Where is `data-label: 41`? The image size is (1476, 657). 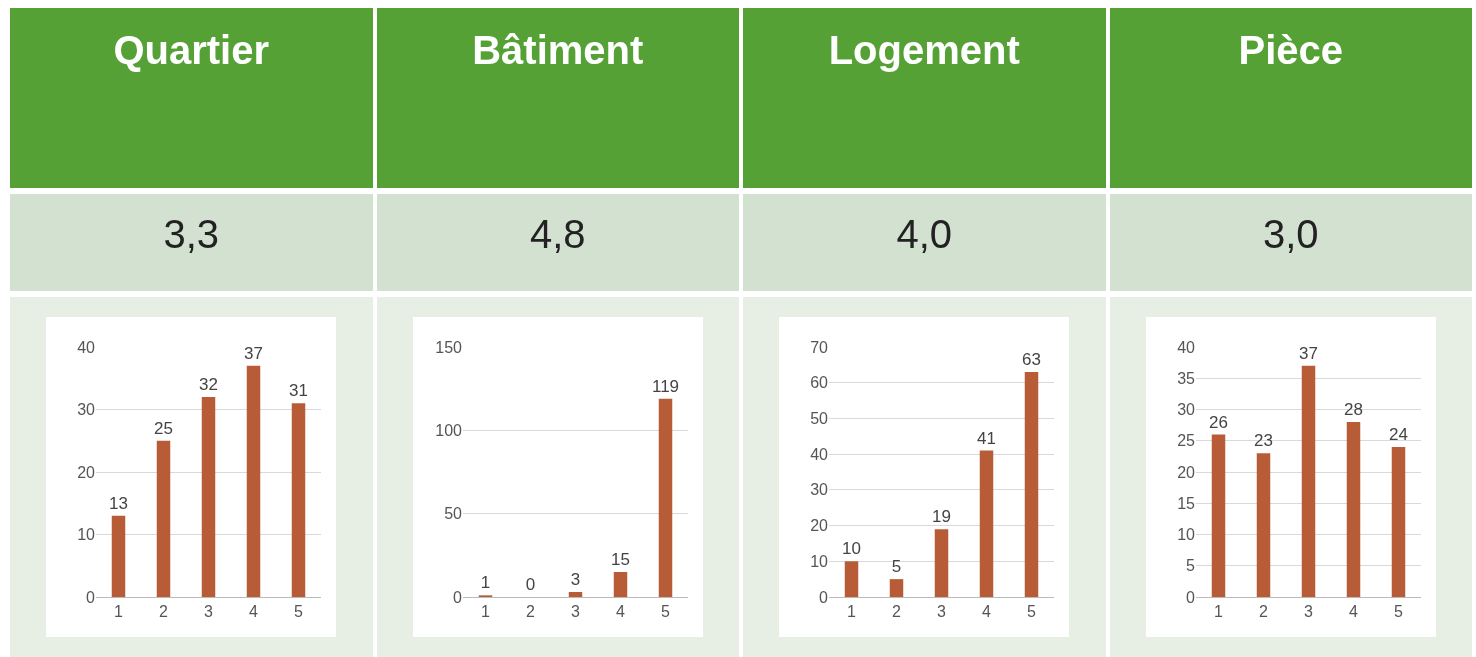
data-label: 41 is located at coordinates (987, 438).